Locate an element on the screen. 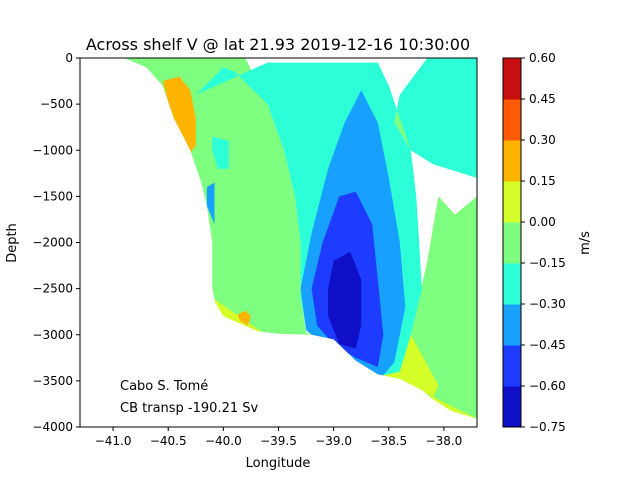  x-tick-label: −38.0 is located at coordinates (444, 441).